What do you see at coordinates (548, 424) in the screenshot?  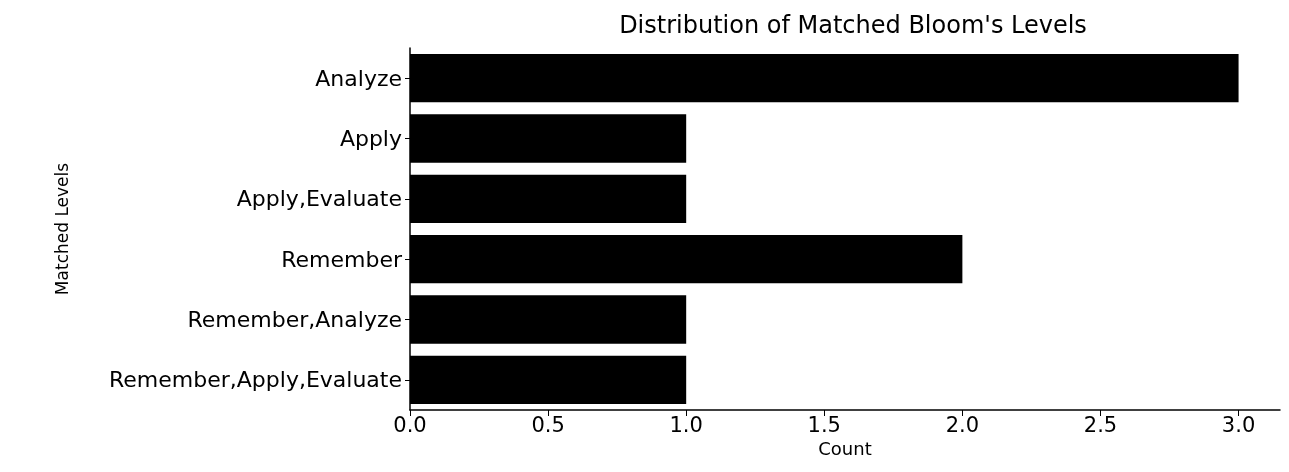 I see `x-tick-label: 0.5` at bounding box center [548, 424].